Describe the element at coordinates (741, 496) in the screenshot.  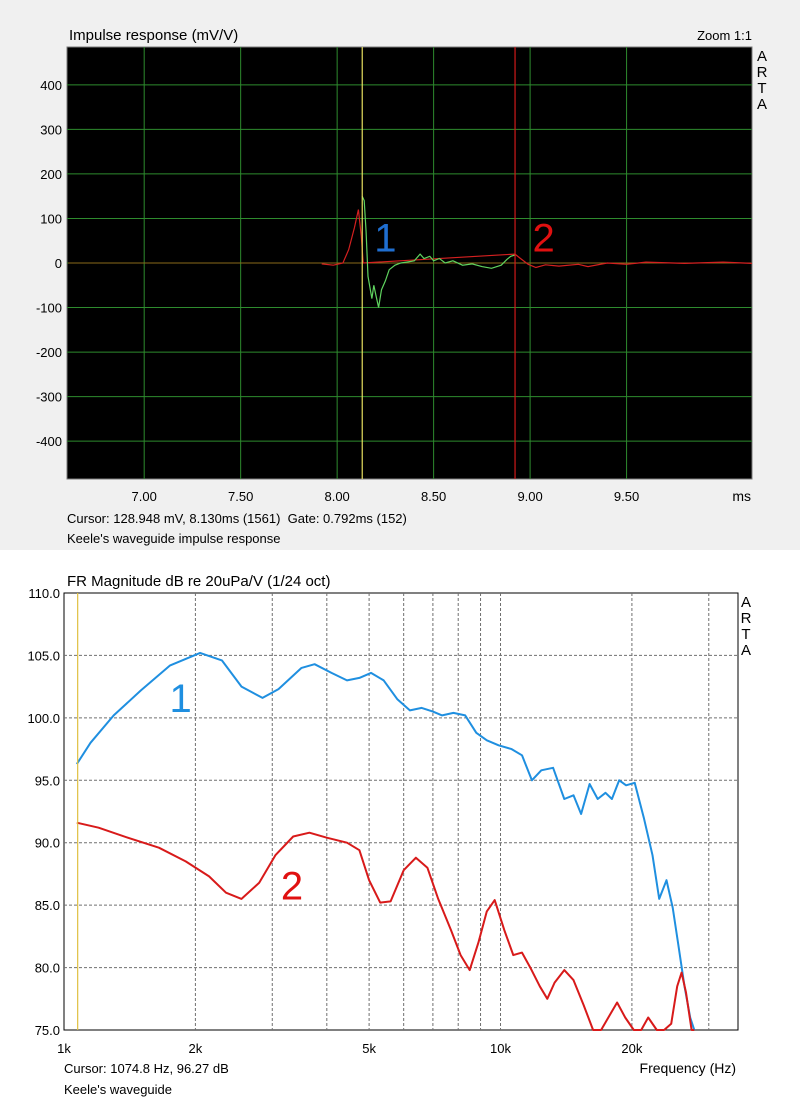
I see `ir-x-axis-label: ms` at that location.